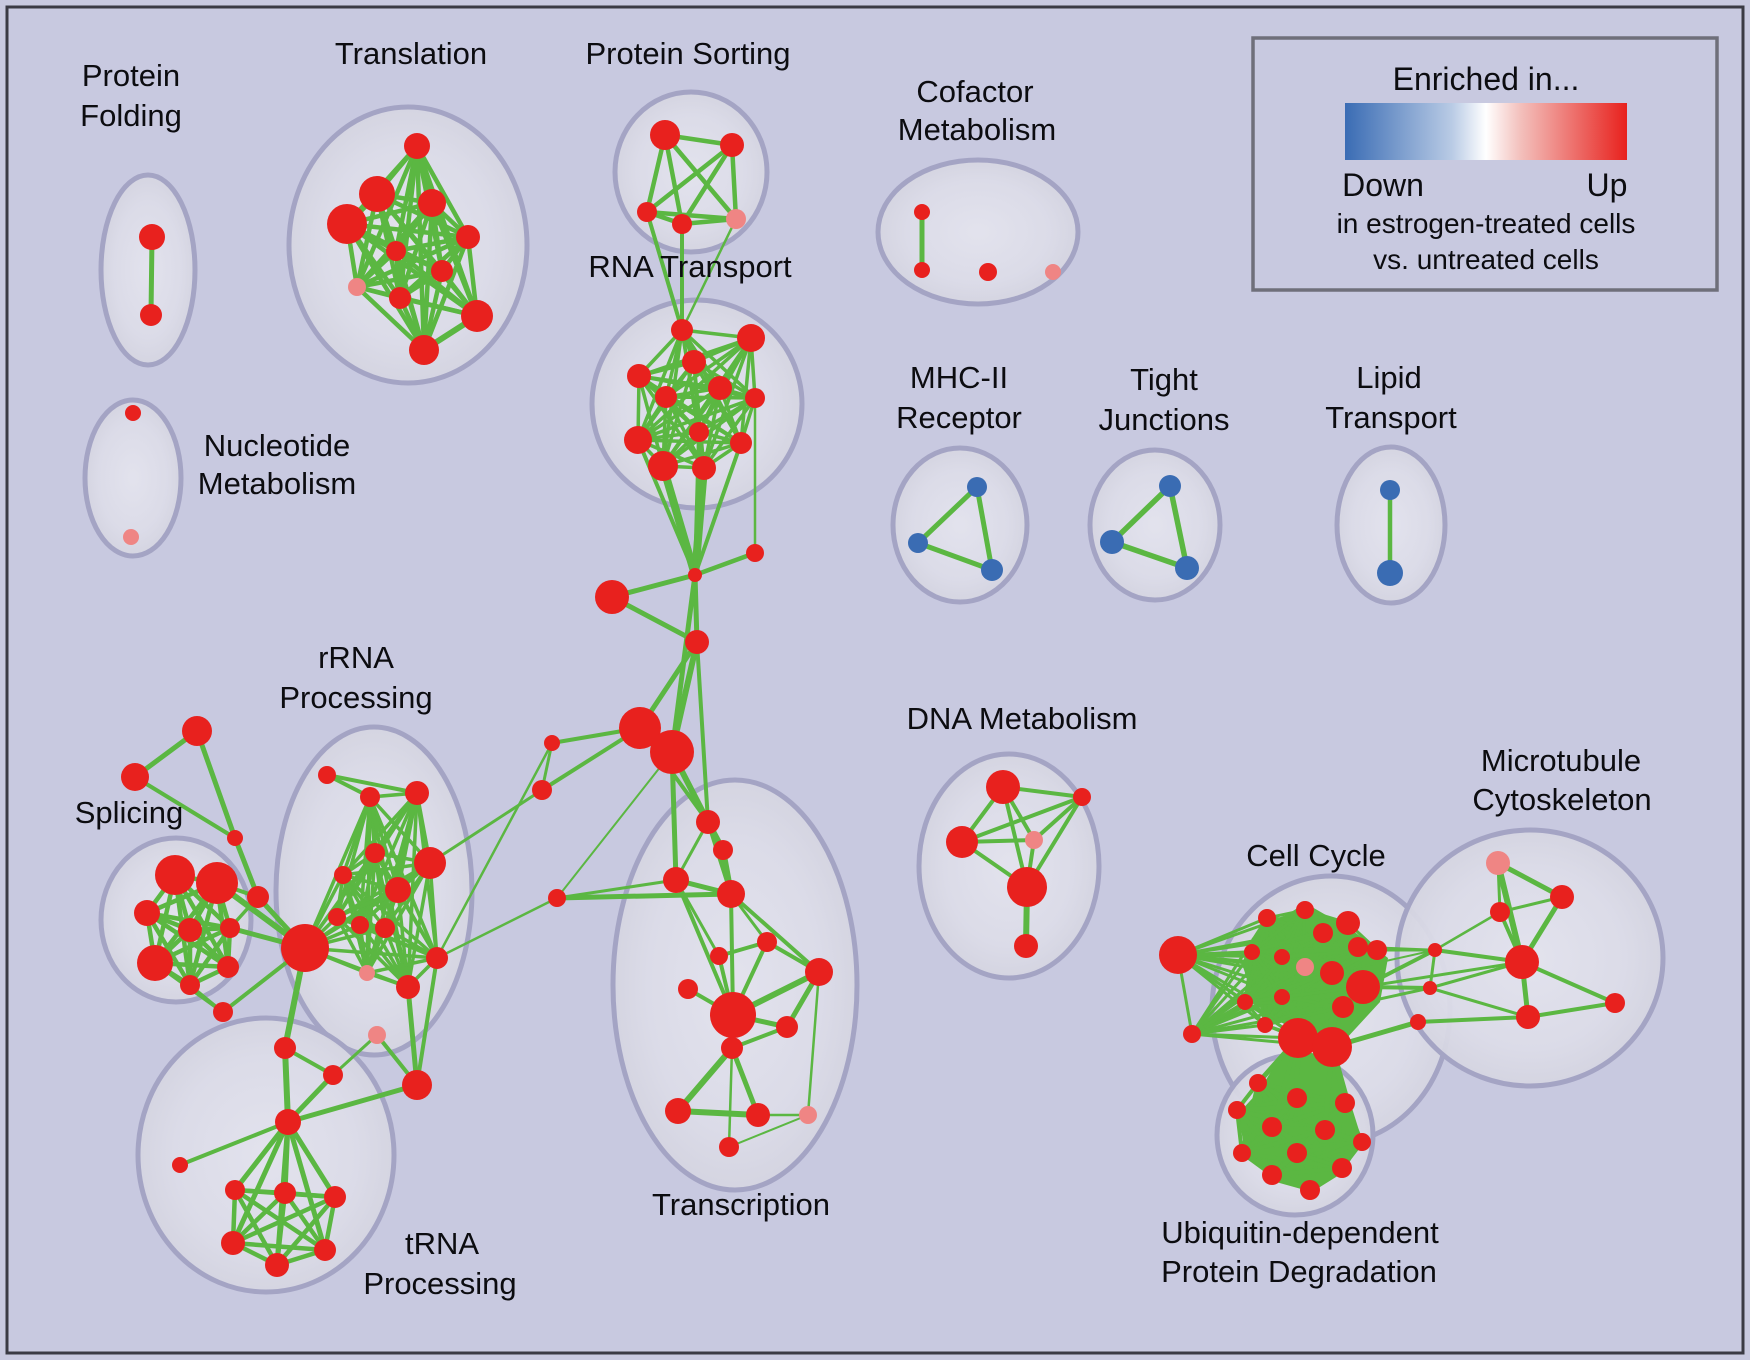  What do you see at coordinates (1391, 417) in the screenshot?
I see `cluster-label-lipid-transport-line2: Transport` at bounding box center [1391, 417].